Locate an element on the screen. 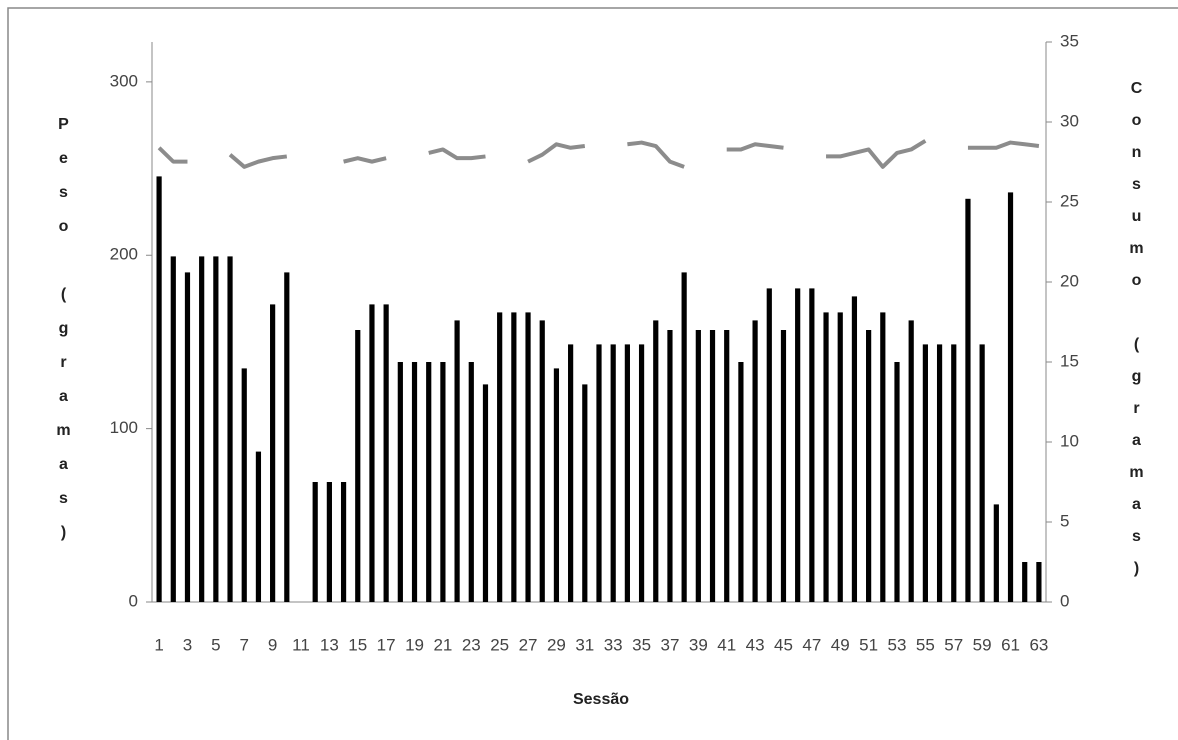 The height and width of the screenshot is (740, 1178). x-tick-label: 1 is located at coordinates (158, 644).